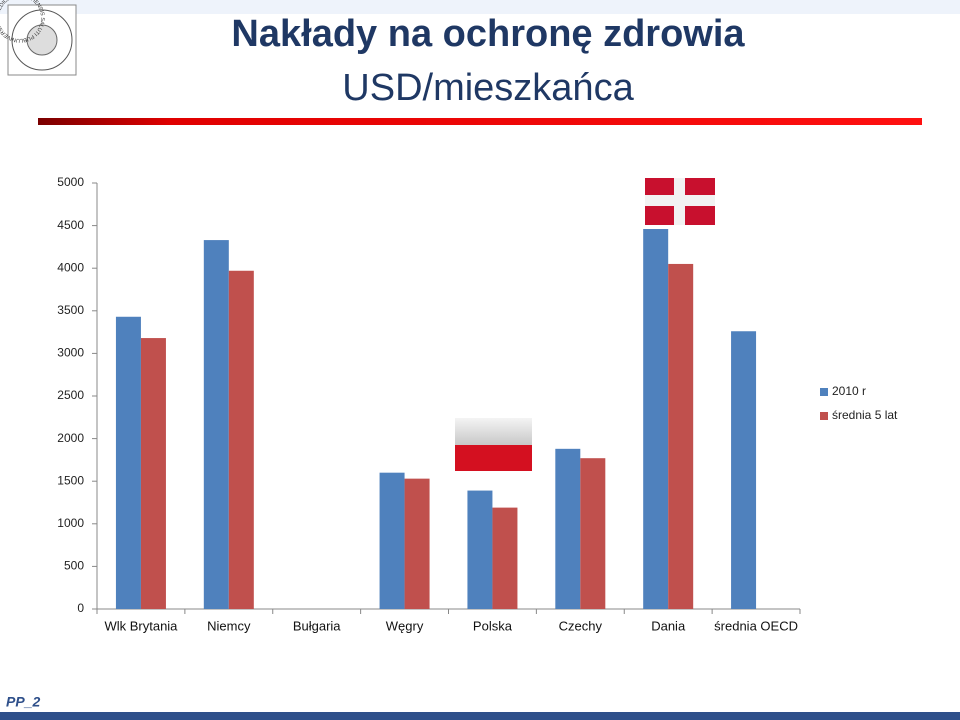 The width and height of the screenshot is (960, 720). Describe the element at coordinates (849, 391) in the screenshot. I see `legend-label: 2010 r` at that location.